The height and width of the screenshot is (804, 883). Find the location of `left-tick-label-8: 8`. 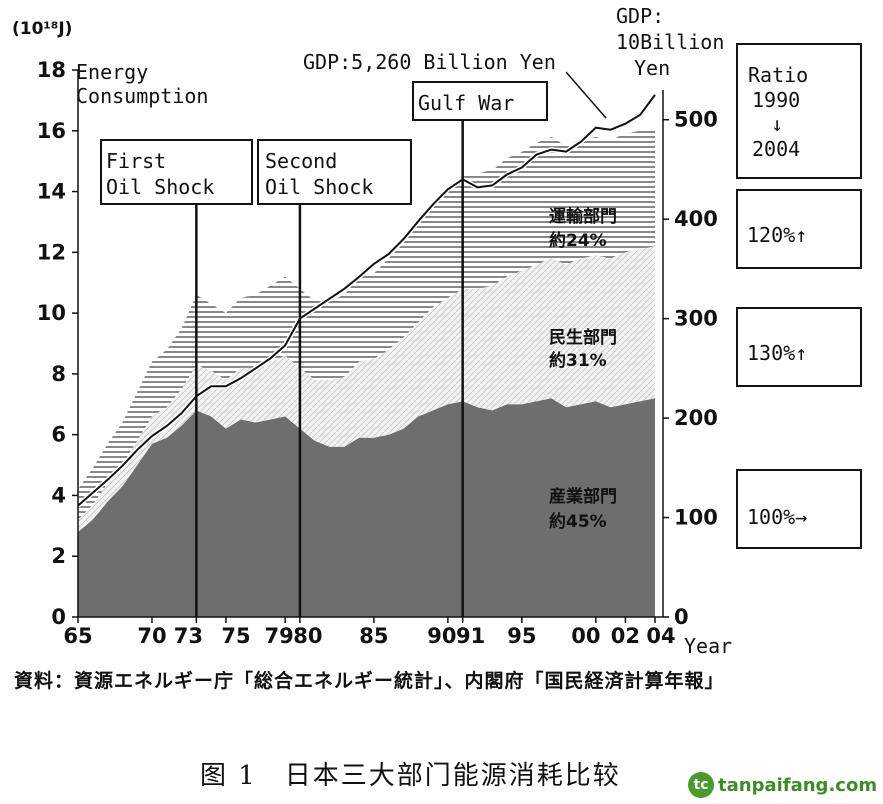

left-tick-label-8: 8 is located at coordinates (58, 374).